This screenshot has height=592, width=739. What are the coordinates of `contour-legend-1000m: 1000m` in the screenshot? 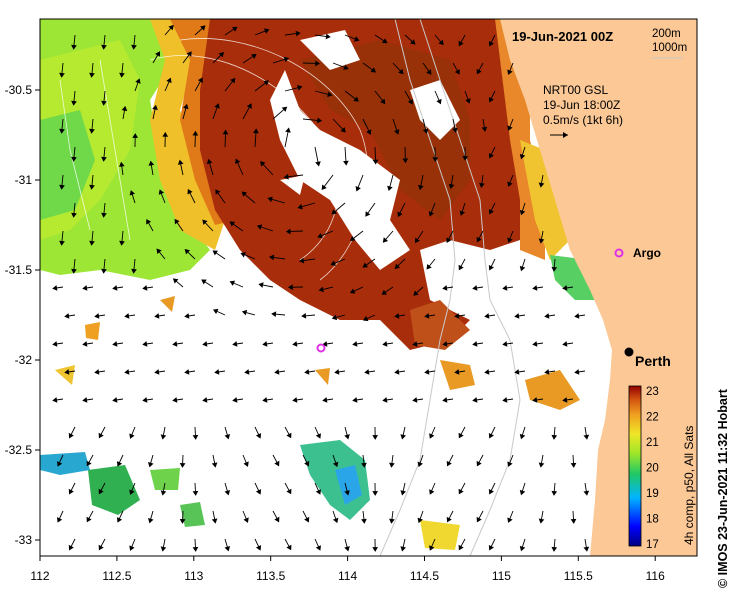 It's located at (669, 48).